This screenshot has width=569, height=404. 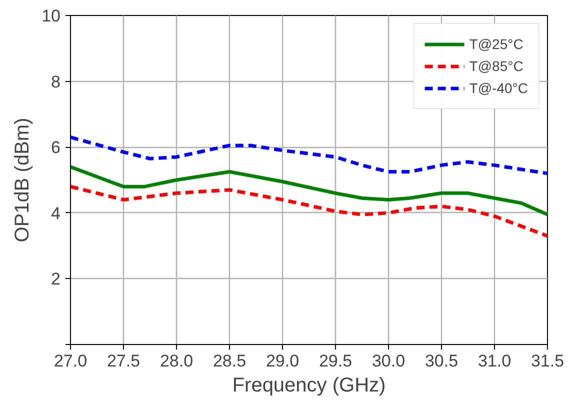 What do you see at coordinates (389, 361) in the screenshot?
I see `x-tick-label: 30.0` at bounding box center [389, 361].